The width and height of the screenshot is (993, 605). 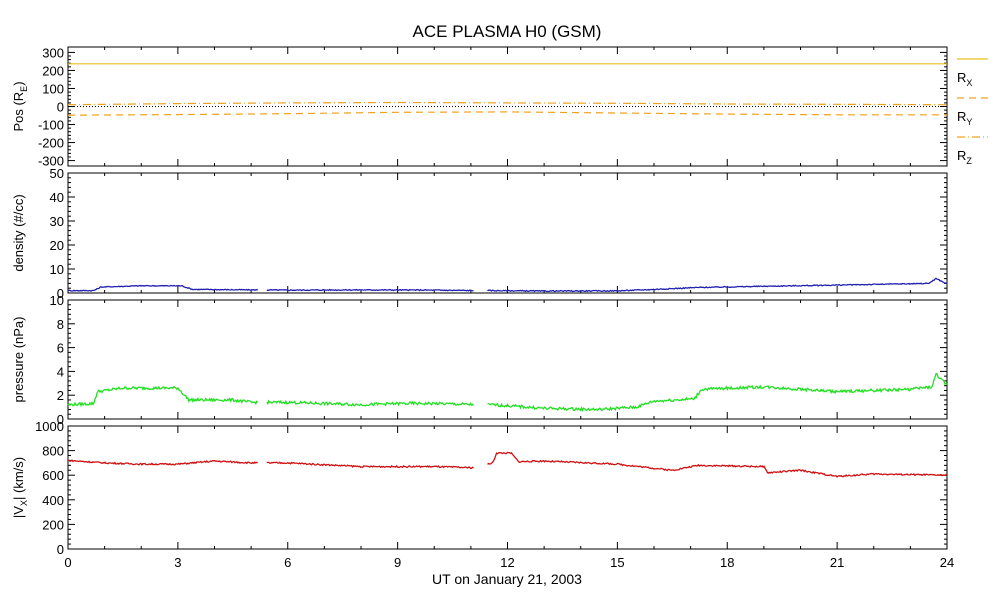 What do you see at coordinates (287, 562) in the screenshot?
I see `x-tick-label: 6` at bounding box center [287, 562].